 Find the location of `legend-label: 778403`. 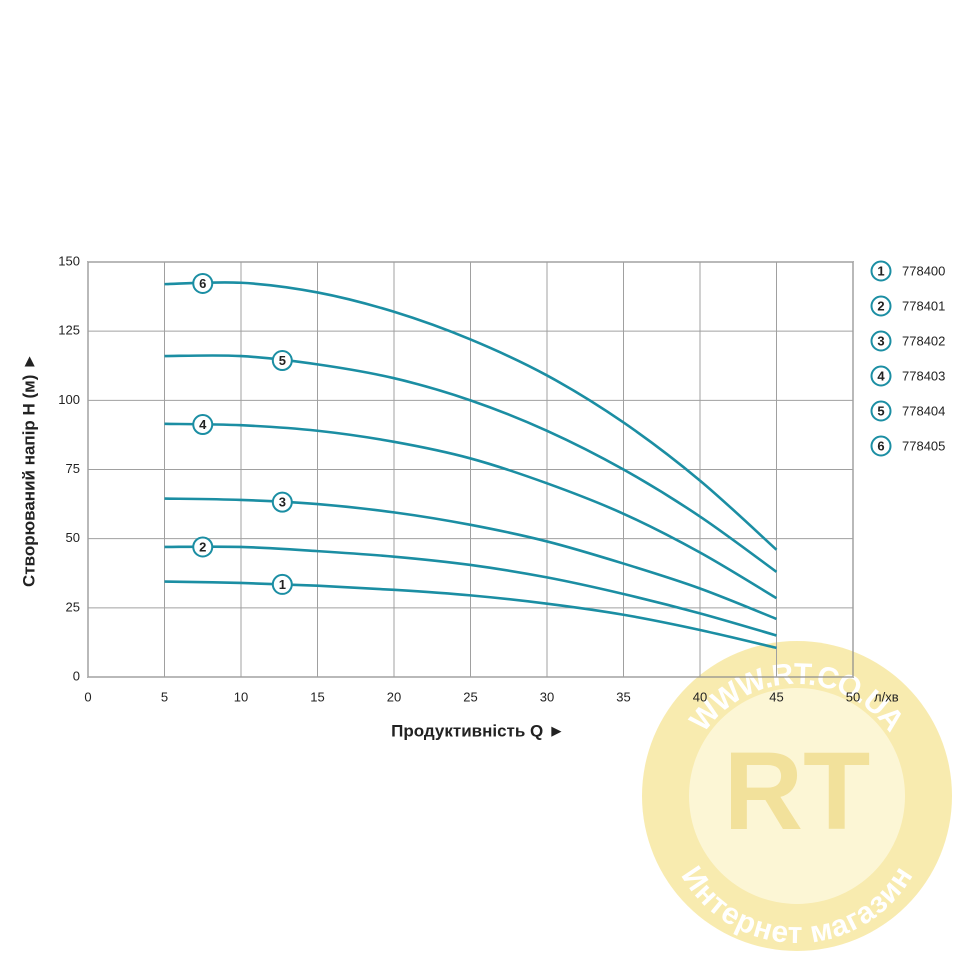

legend-label: 778403 is located at coordinates (923, 375).